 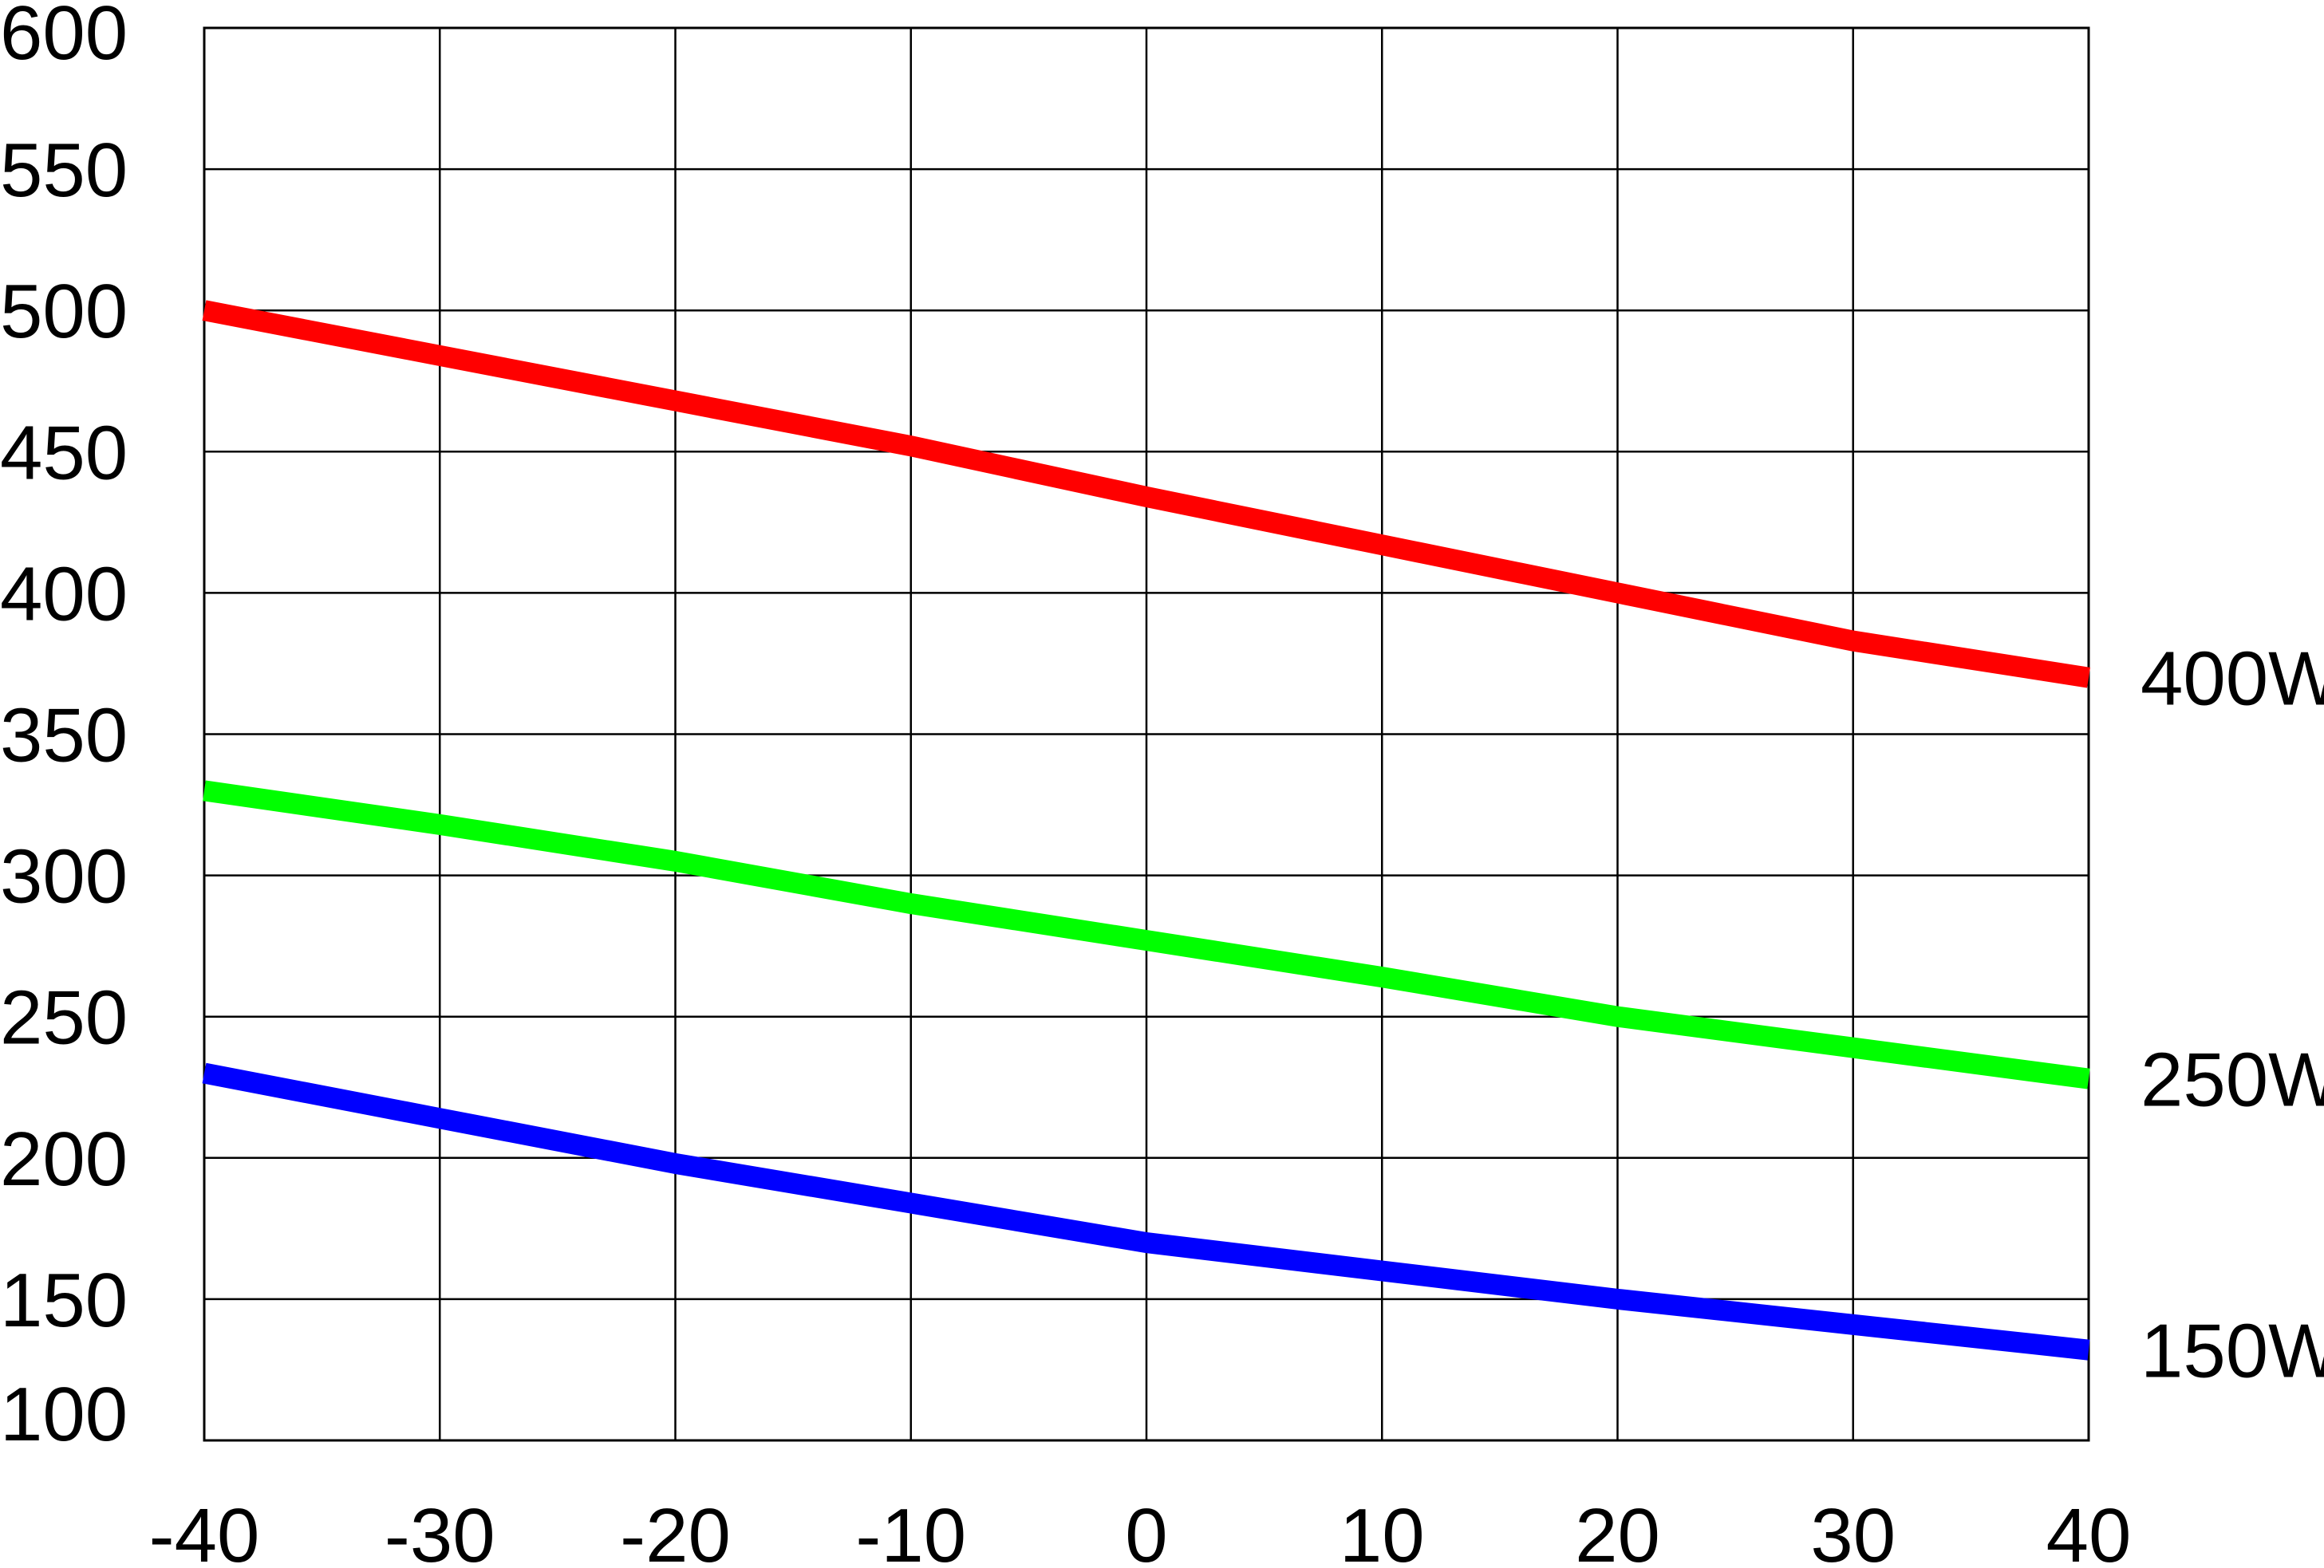 I want to click on x-tick-label: -10, so click(x=910, y=1531).